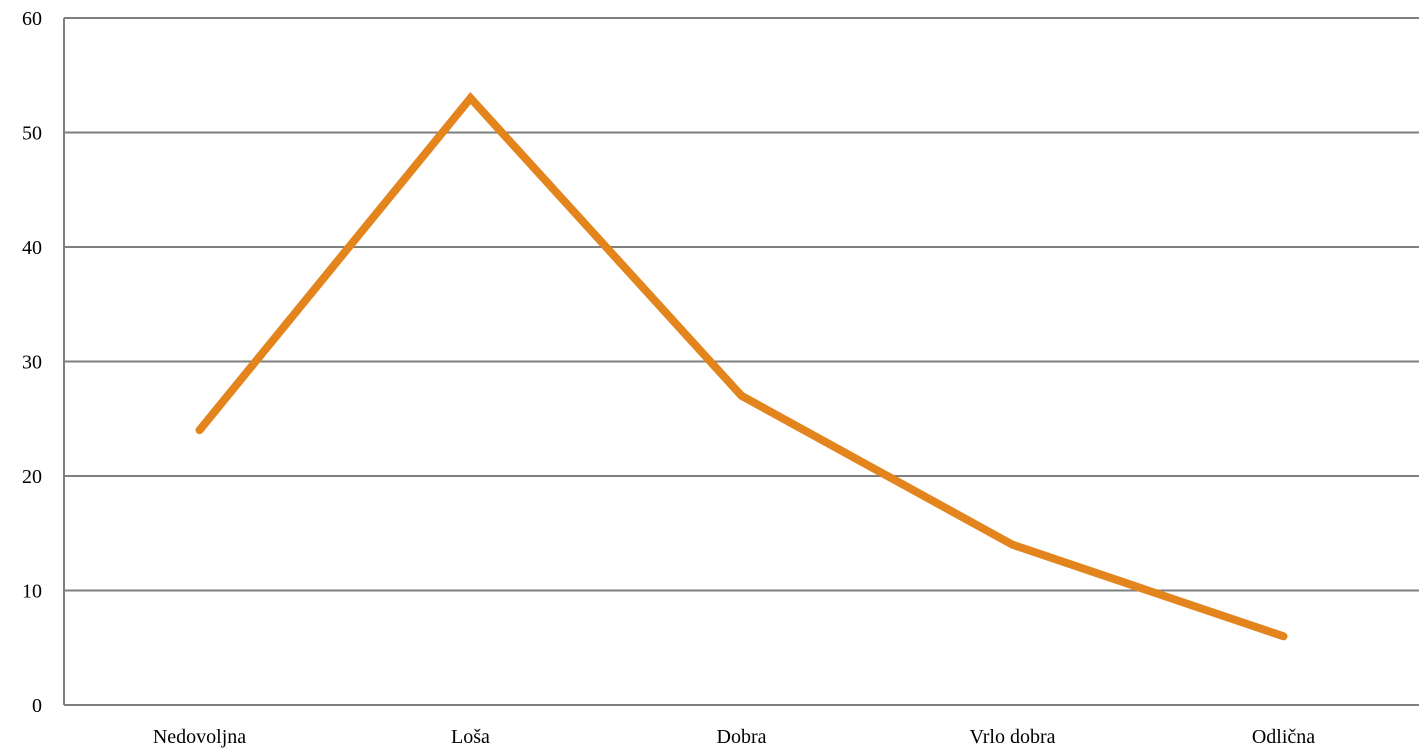 This screenshot has width=1421, height=752. I want to click on y-tick-labels: 0 10 20 30 40 50 60, so click(32, 362).